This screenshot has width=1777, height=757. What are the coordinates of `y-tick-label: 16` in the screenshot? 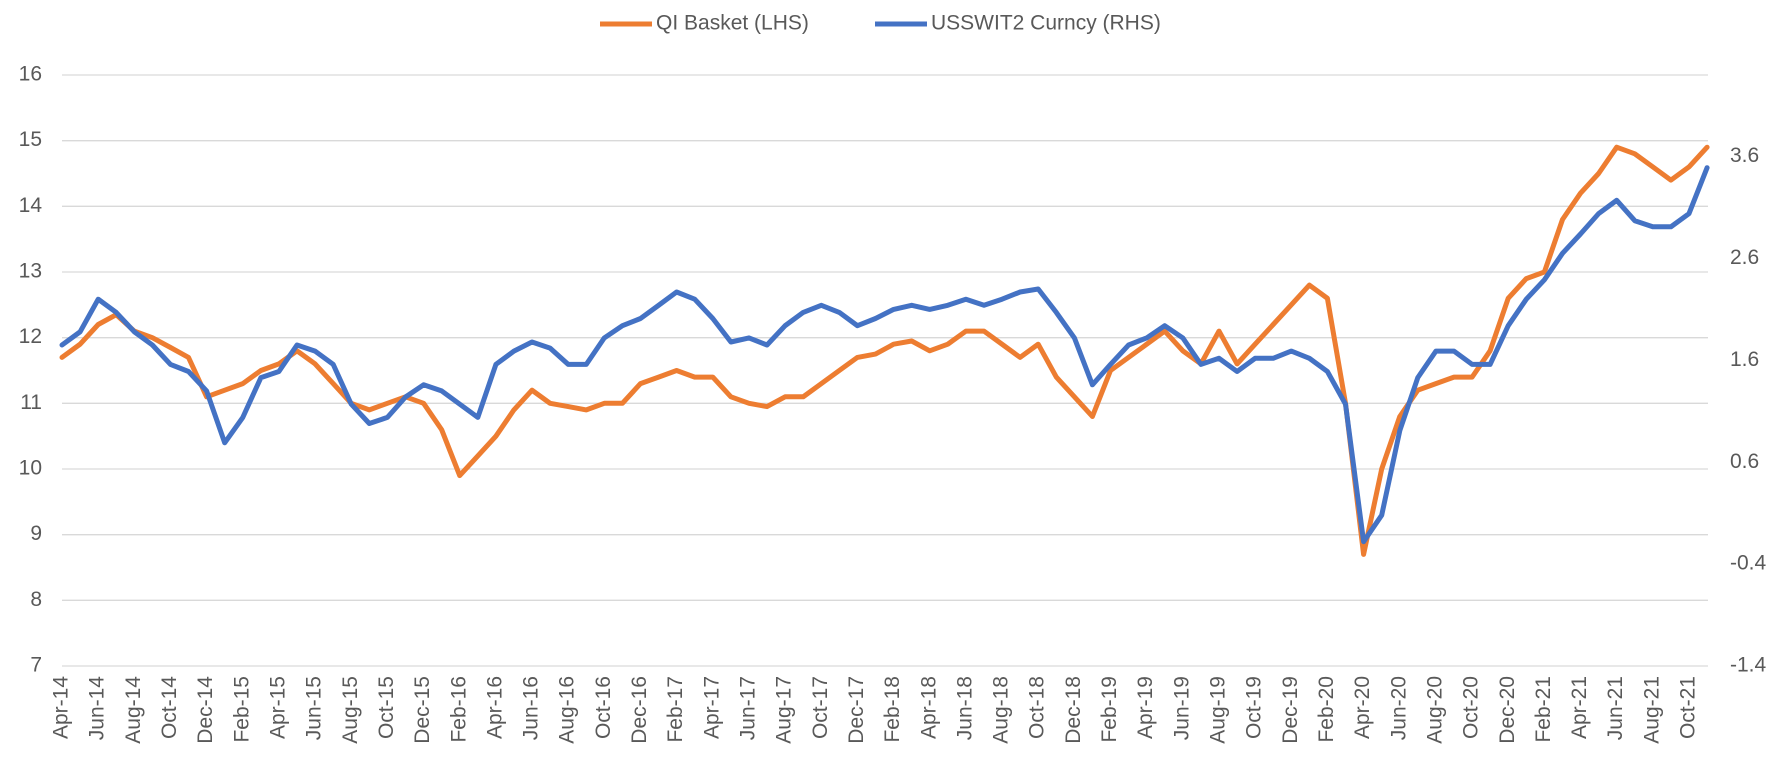 It's located at (30, 74).